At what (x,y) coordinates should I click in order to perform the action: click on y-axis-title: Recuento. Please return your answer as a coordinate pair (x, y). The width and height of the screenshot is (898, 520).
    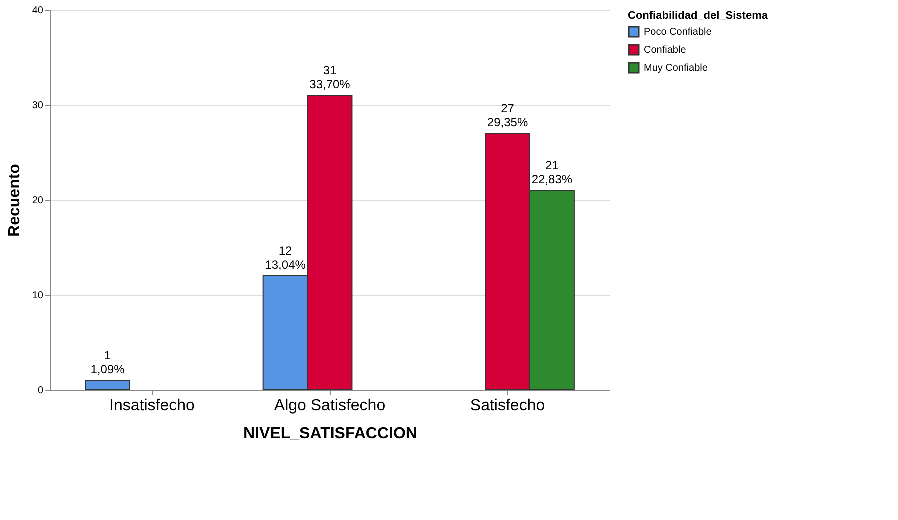
    Looking at the image, I should click on (15, 200).